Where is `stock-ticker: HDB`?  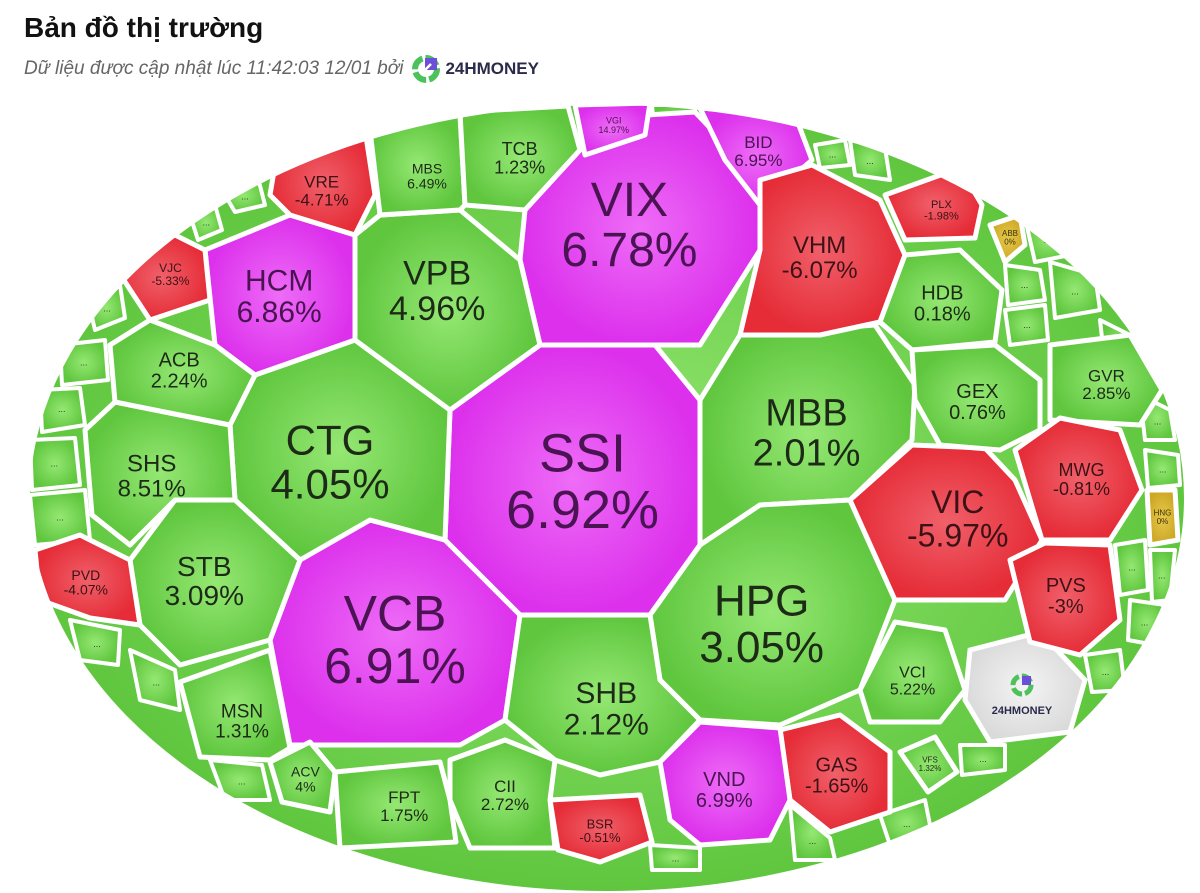
stock-ticker: HDB is located at coordinates (942, 294).